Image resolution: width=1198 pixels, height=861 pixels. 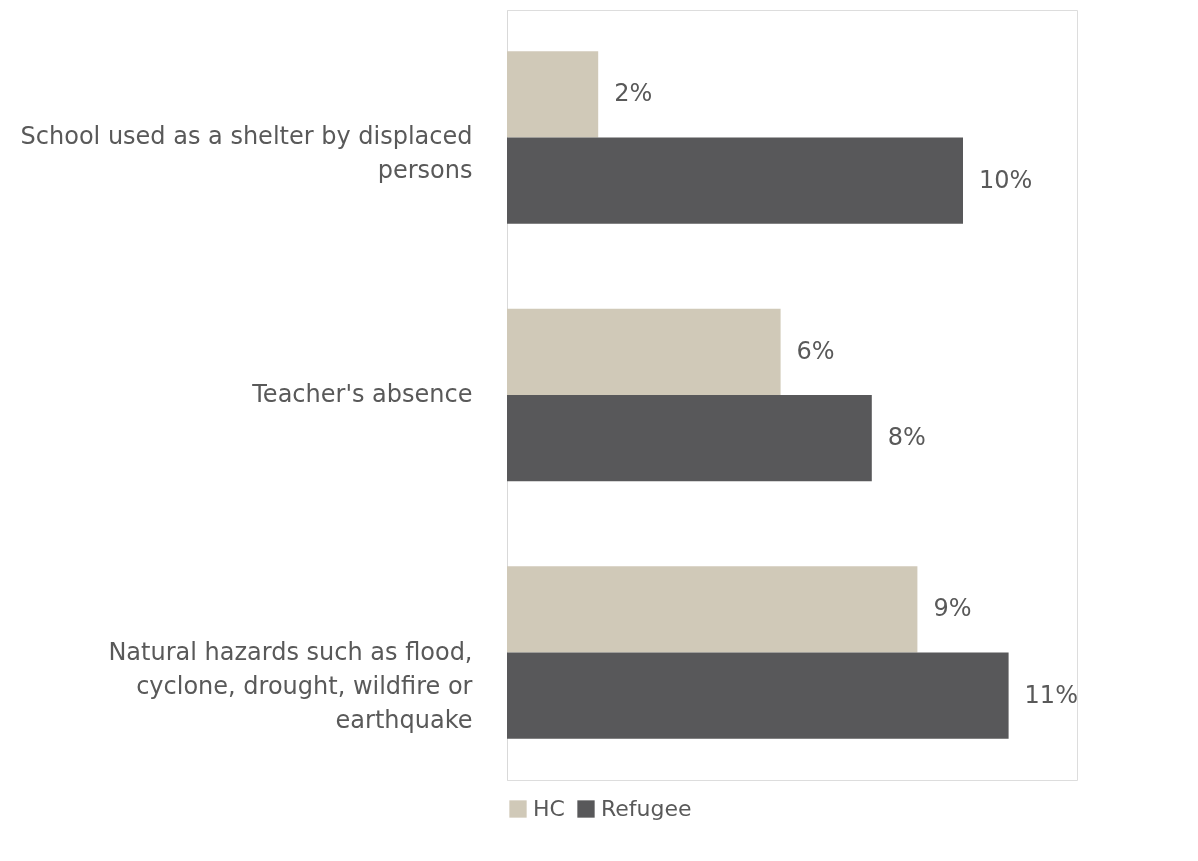 What do you see at coordinates (646, 808) in the screenshot?
I see `legend-label: Refugee` at bounding box center [646, 808].